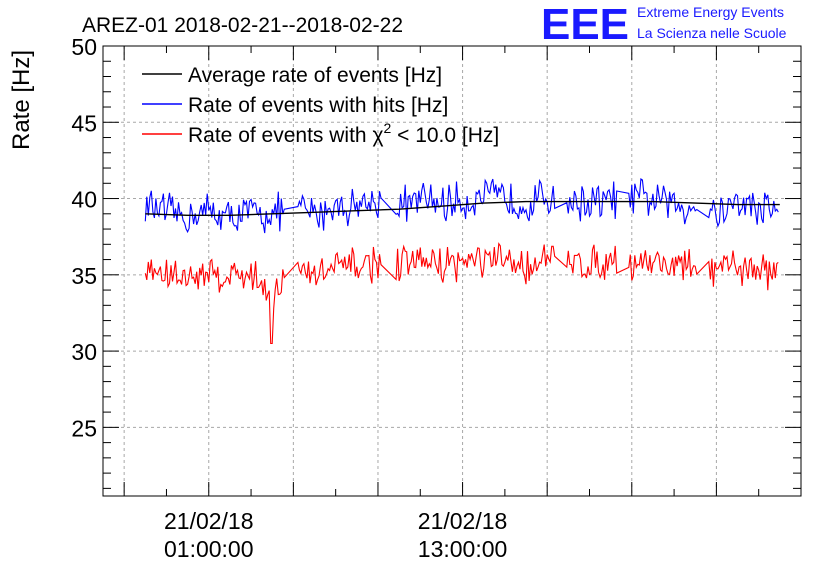 This screenshot has width=836, height=572. I want to click on logo-line-2: La Scienza nelle Scuole, so click(712, 33).